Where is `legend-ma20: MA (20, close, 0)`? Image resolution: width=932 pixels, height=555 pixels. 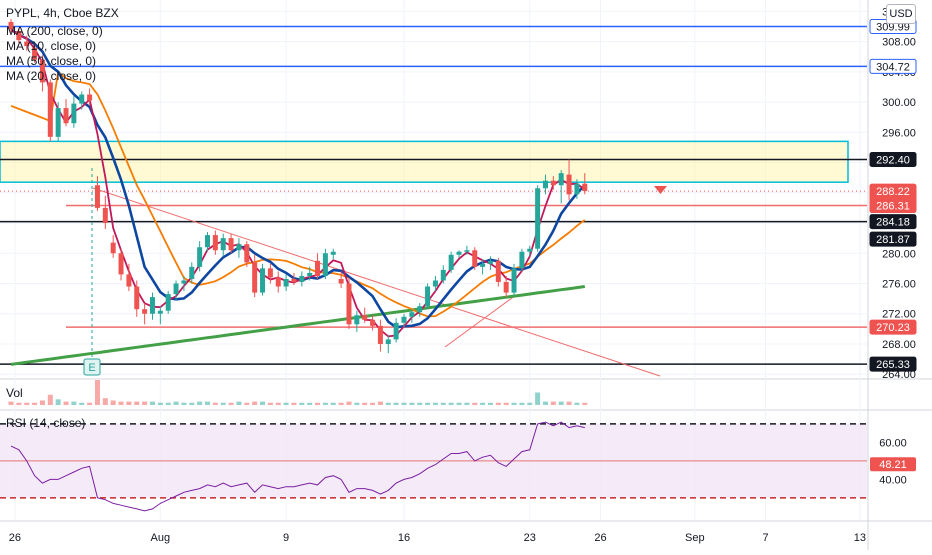 legend-ma20: MA (20, close, 0) is located at coordinates (51, 76).